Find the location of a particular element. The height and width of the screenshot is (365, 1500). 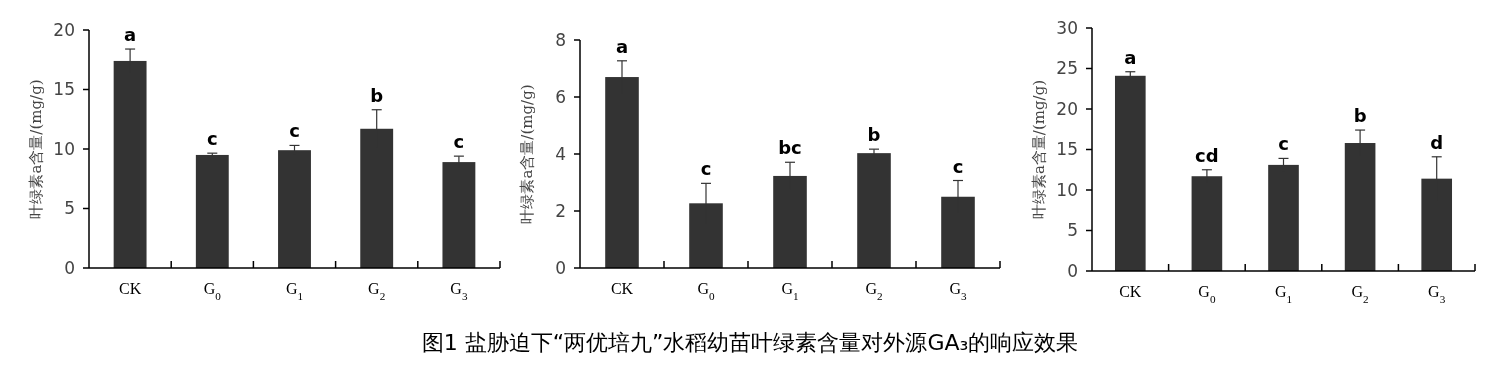

y-tick-label: 2 is located at coordinates (560, 210).